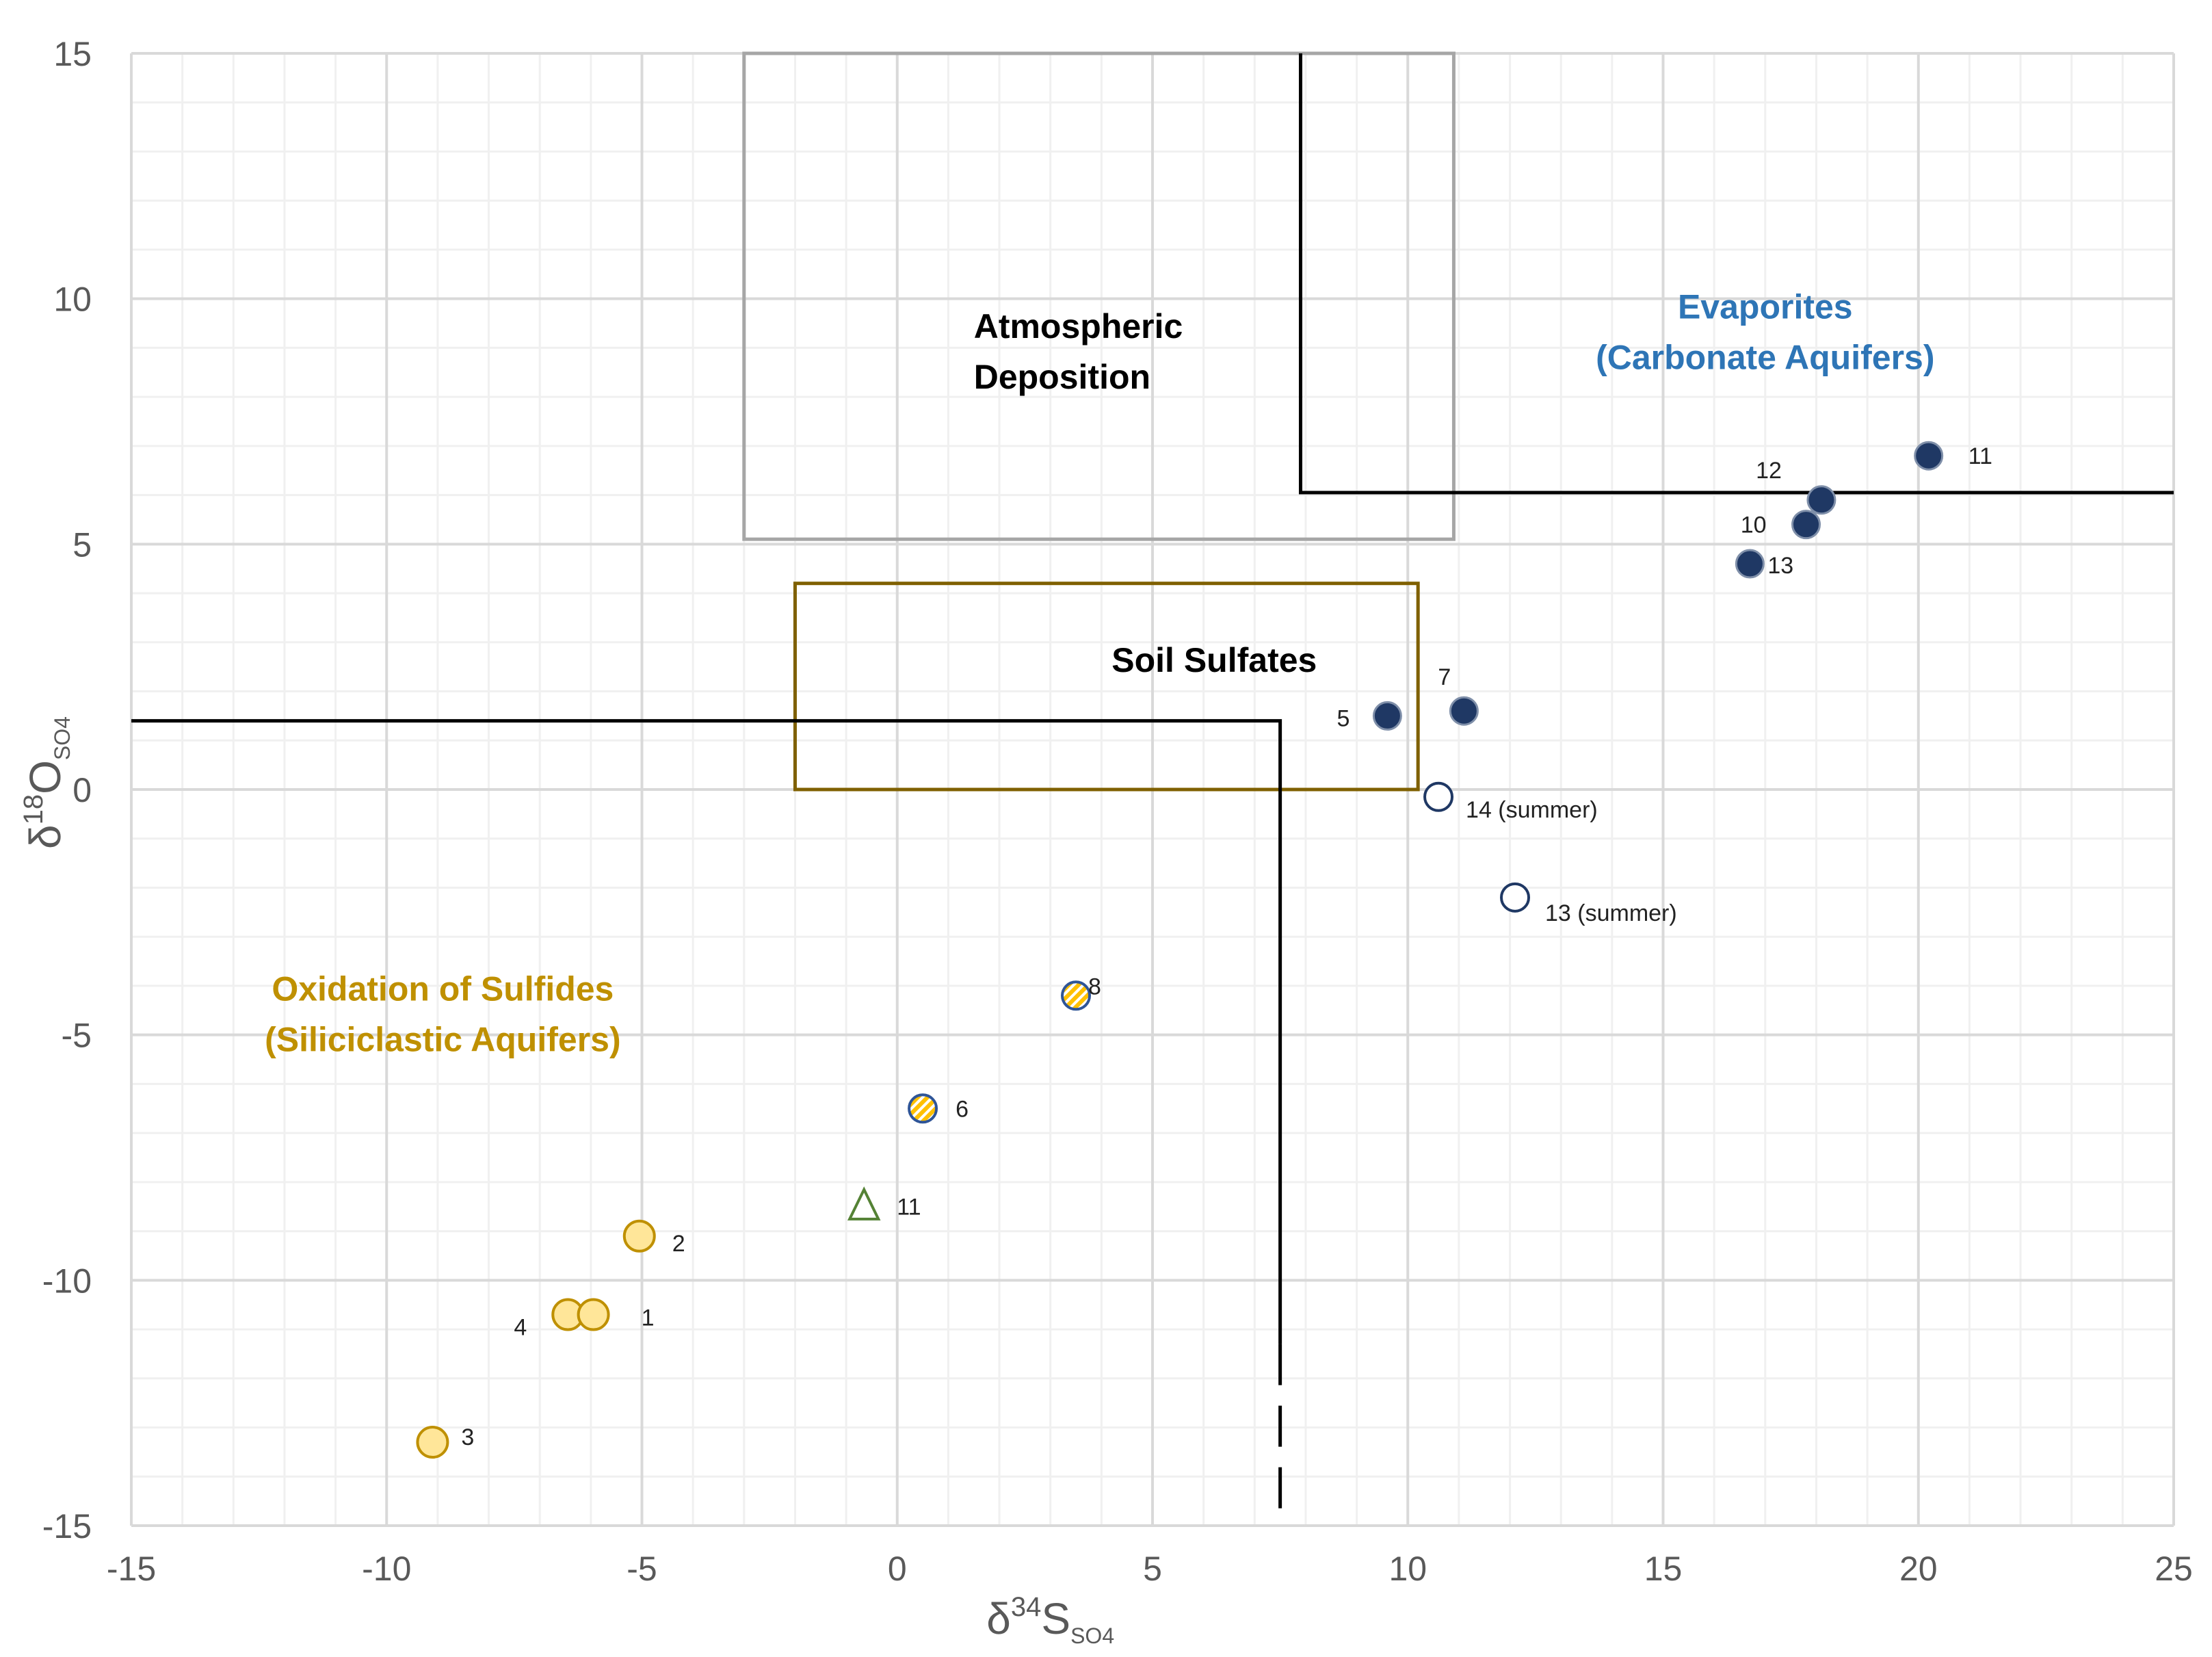  What do you see at coordinates (468, 1437) in the screenshot?
I see `point-3-label: 3` at bounding box center [468, 1437].